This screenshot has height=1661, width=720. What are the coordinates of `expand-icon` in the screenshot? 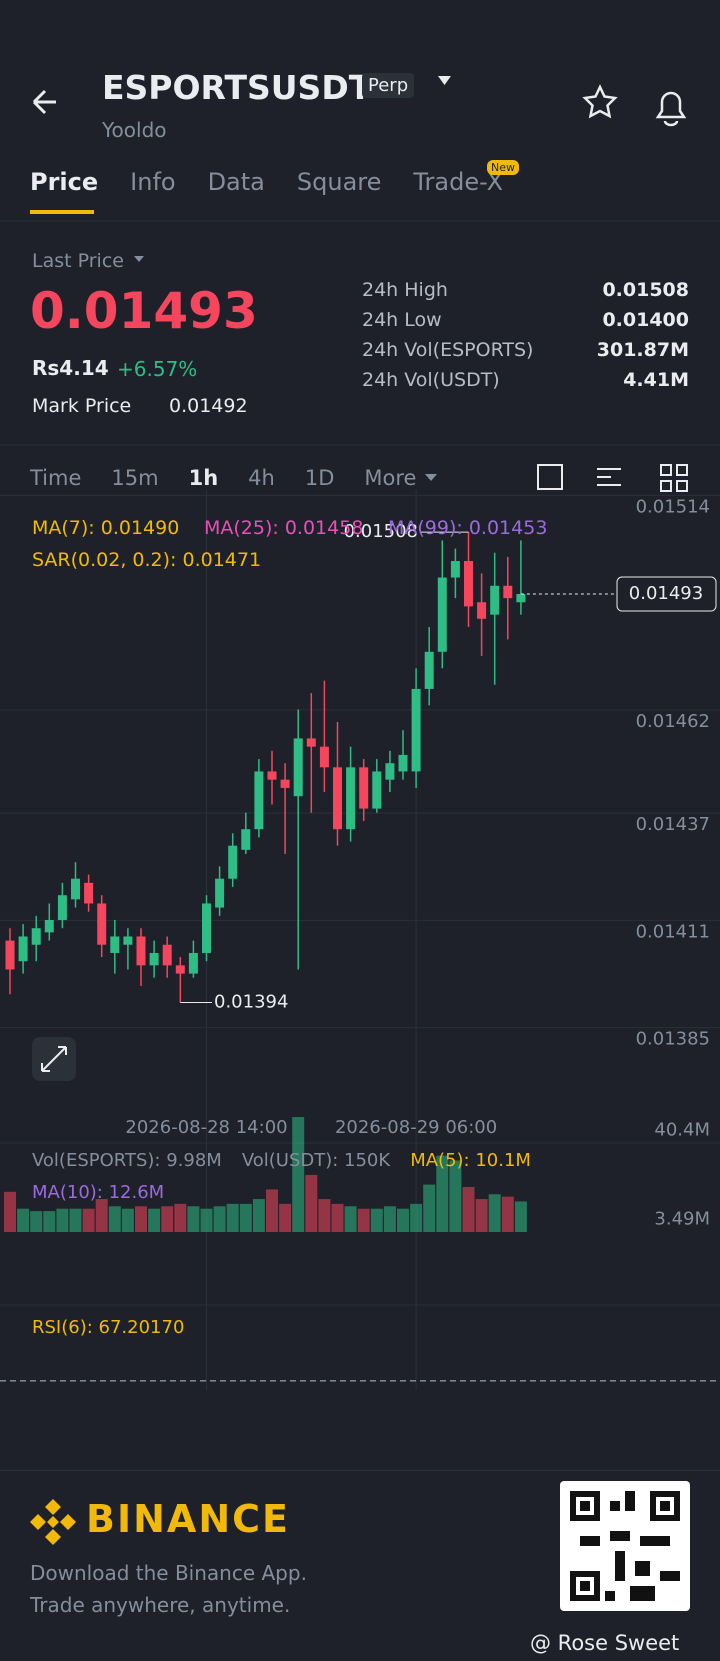 It's located at (54, 1059).